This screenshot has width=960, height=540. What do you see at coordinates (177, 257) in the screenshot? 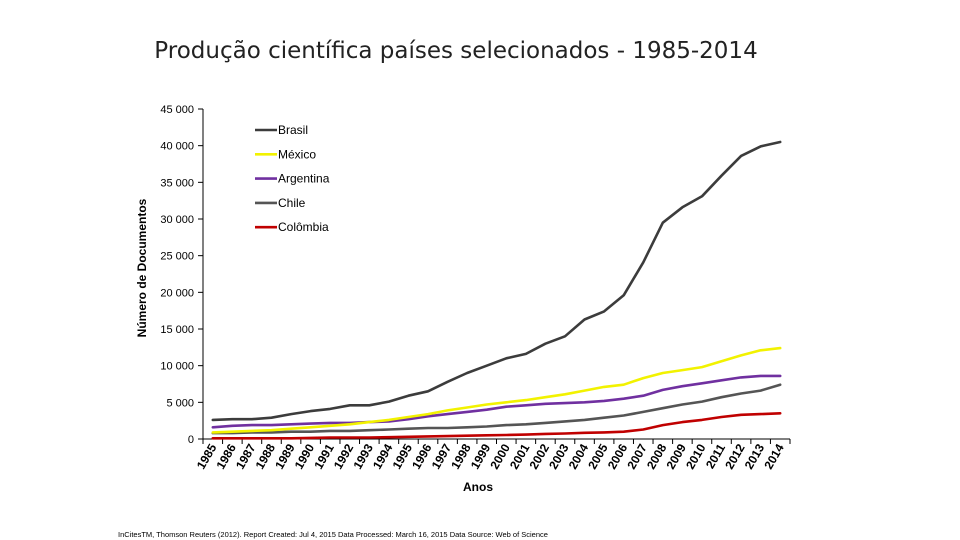
I see `y-tick-label: 25 000` at bounding box center [177, 257].